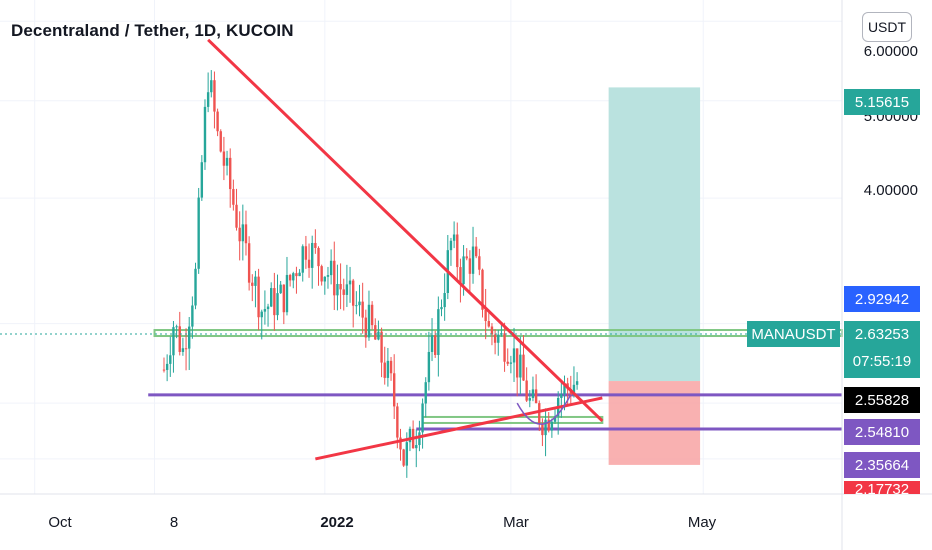  What do you see at coordinates (60, 522) in the screenshot?
I see `x-tick-label: Oct` at bounding box center [60, 522].